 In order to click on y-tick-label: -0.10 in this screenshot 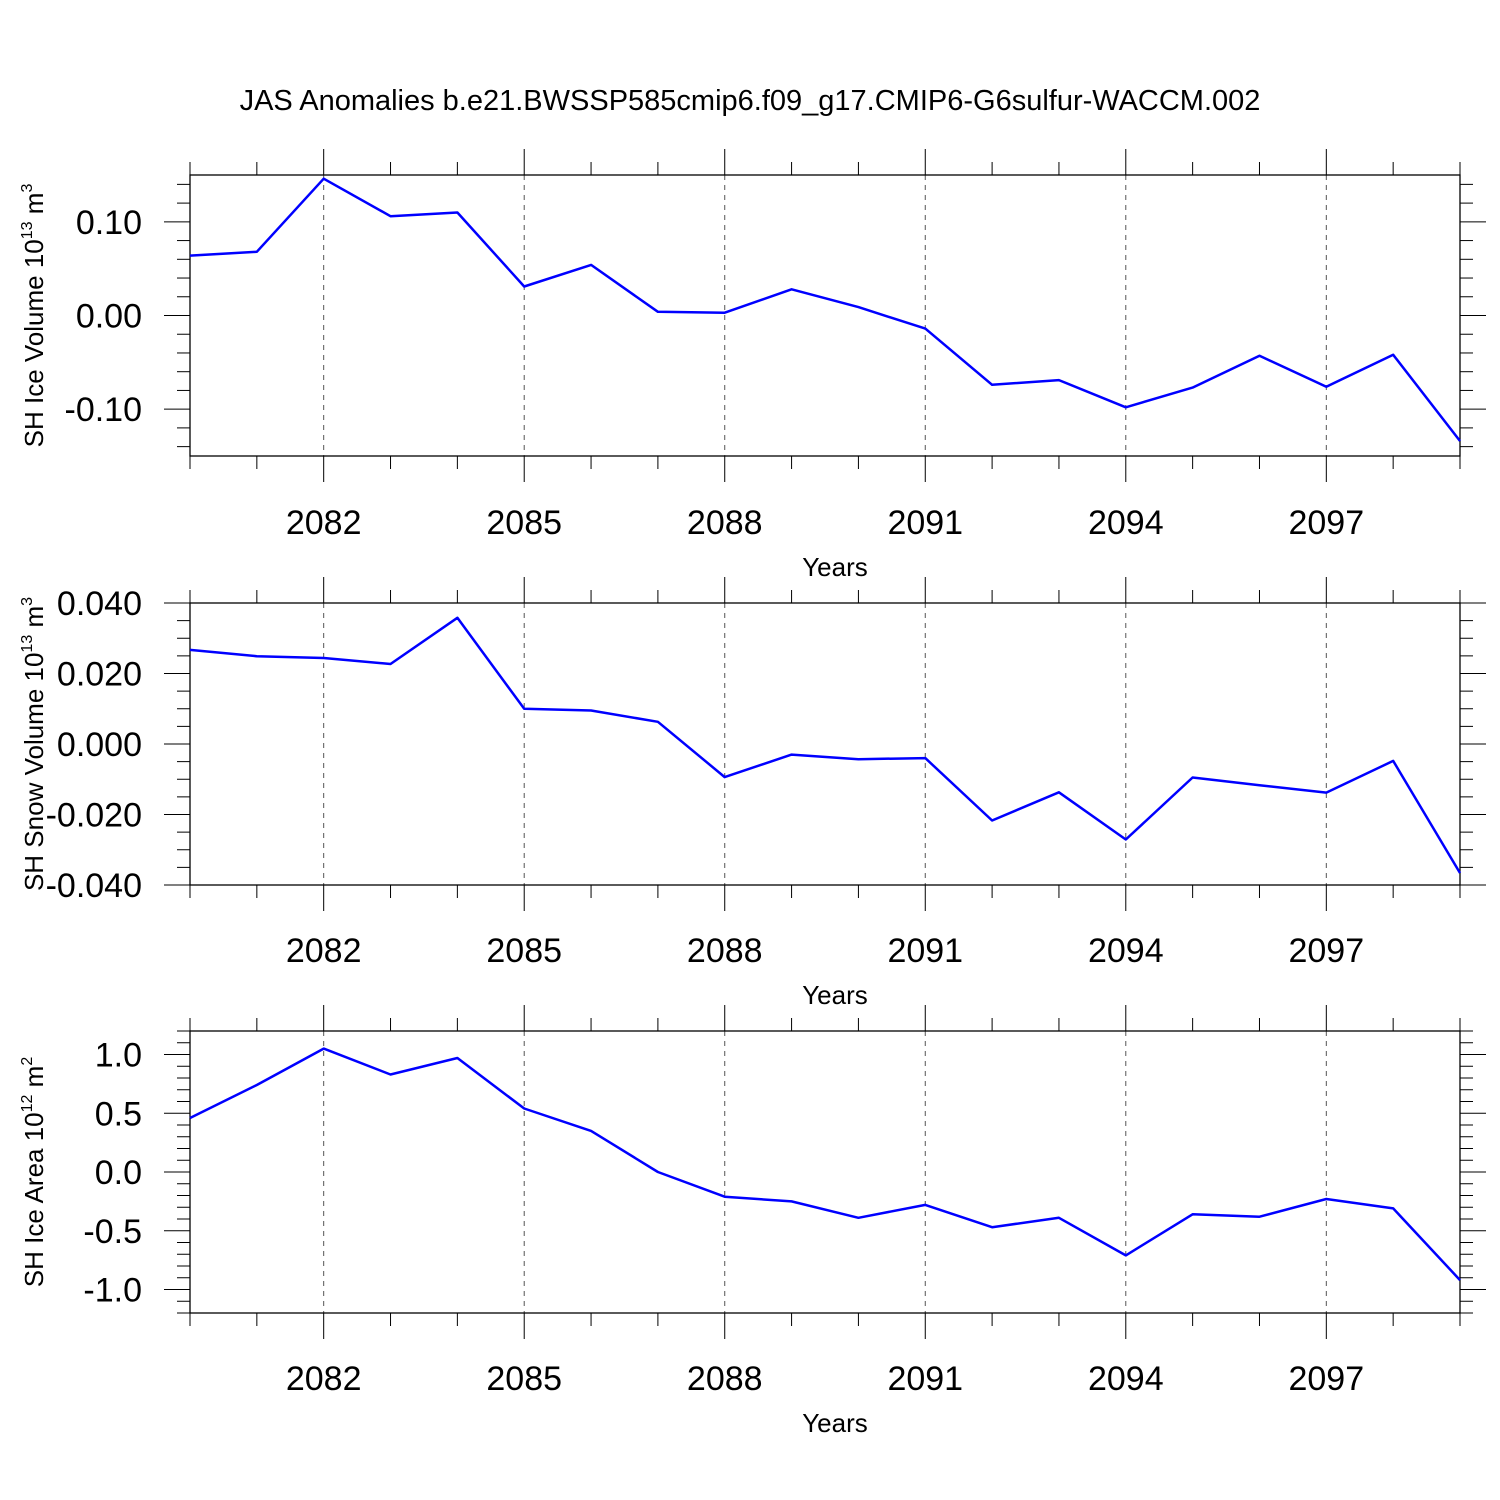, I will do `click(104, 410)`.